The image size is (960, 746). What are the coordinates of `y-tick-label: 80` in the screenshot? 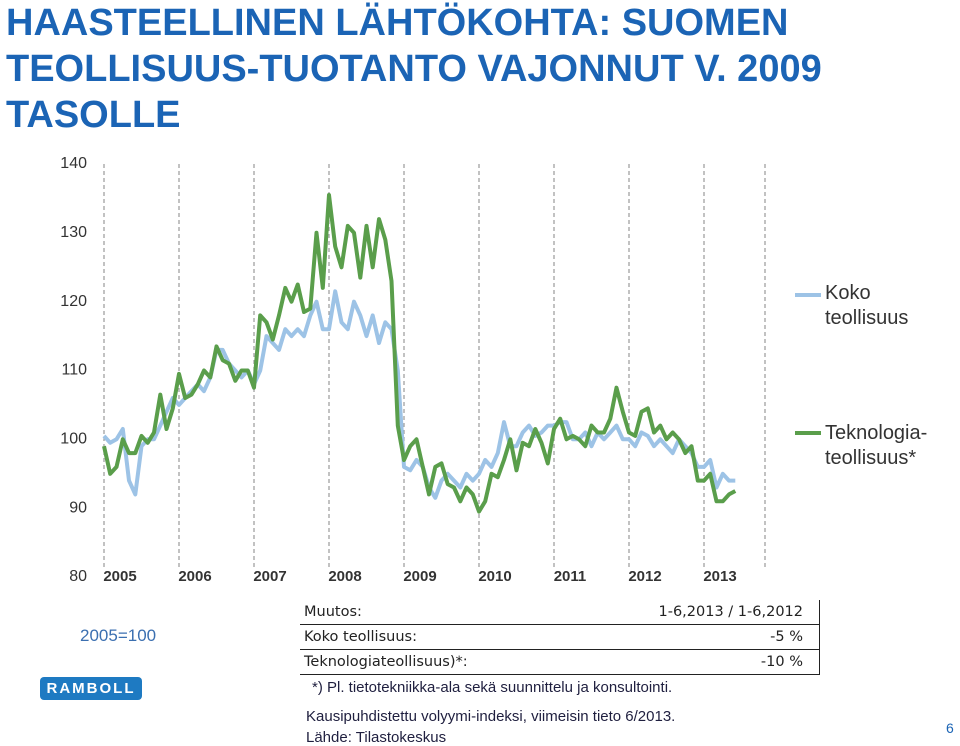 It's located at (78, 576).